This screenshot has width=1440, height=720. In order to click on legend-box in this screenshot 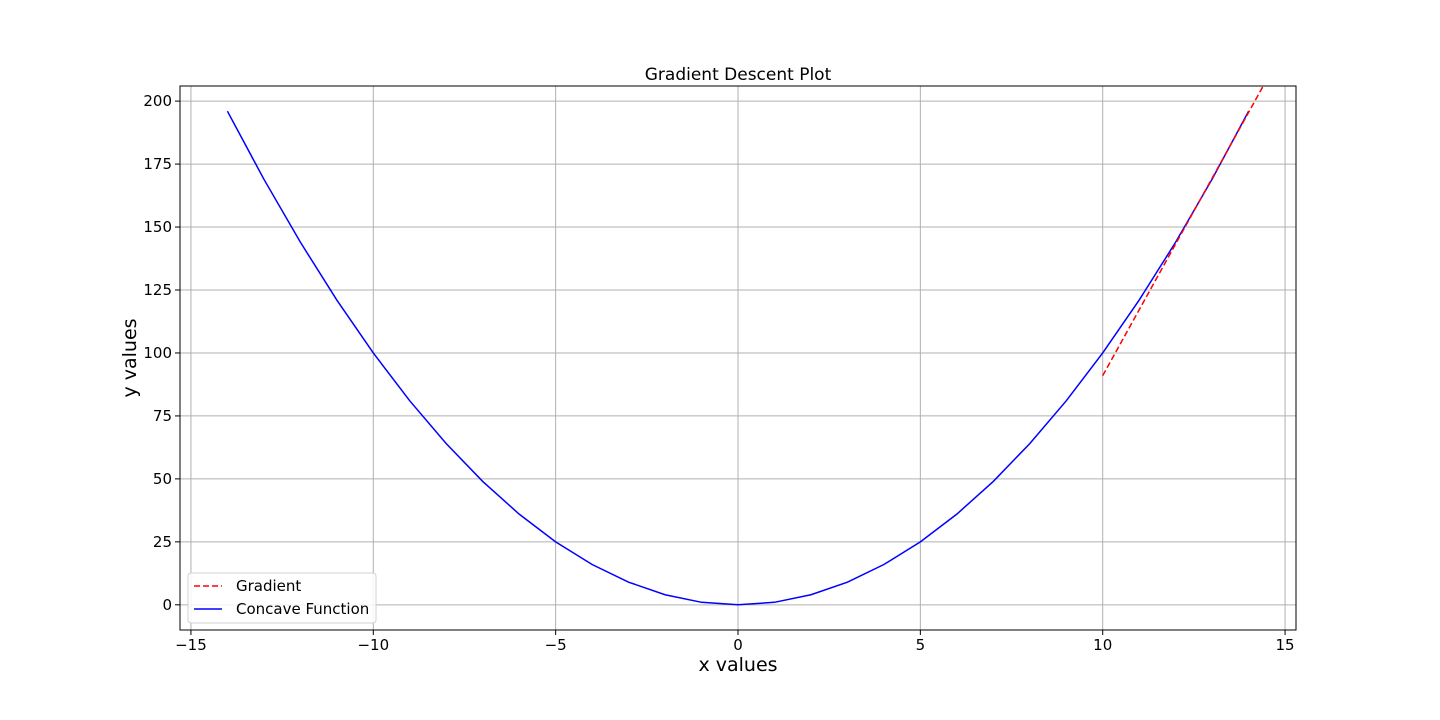, I will do `click(282, 598)`.